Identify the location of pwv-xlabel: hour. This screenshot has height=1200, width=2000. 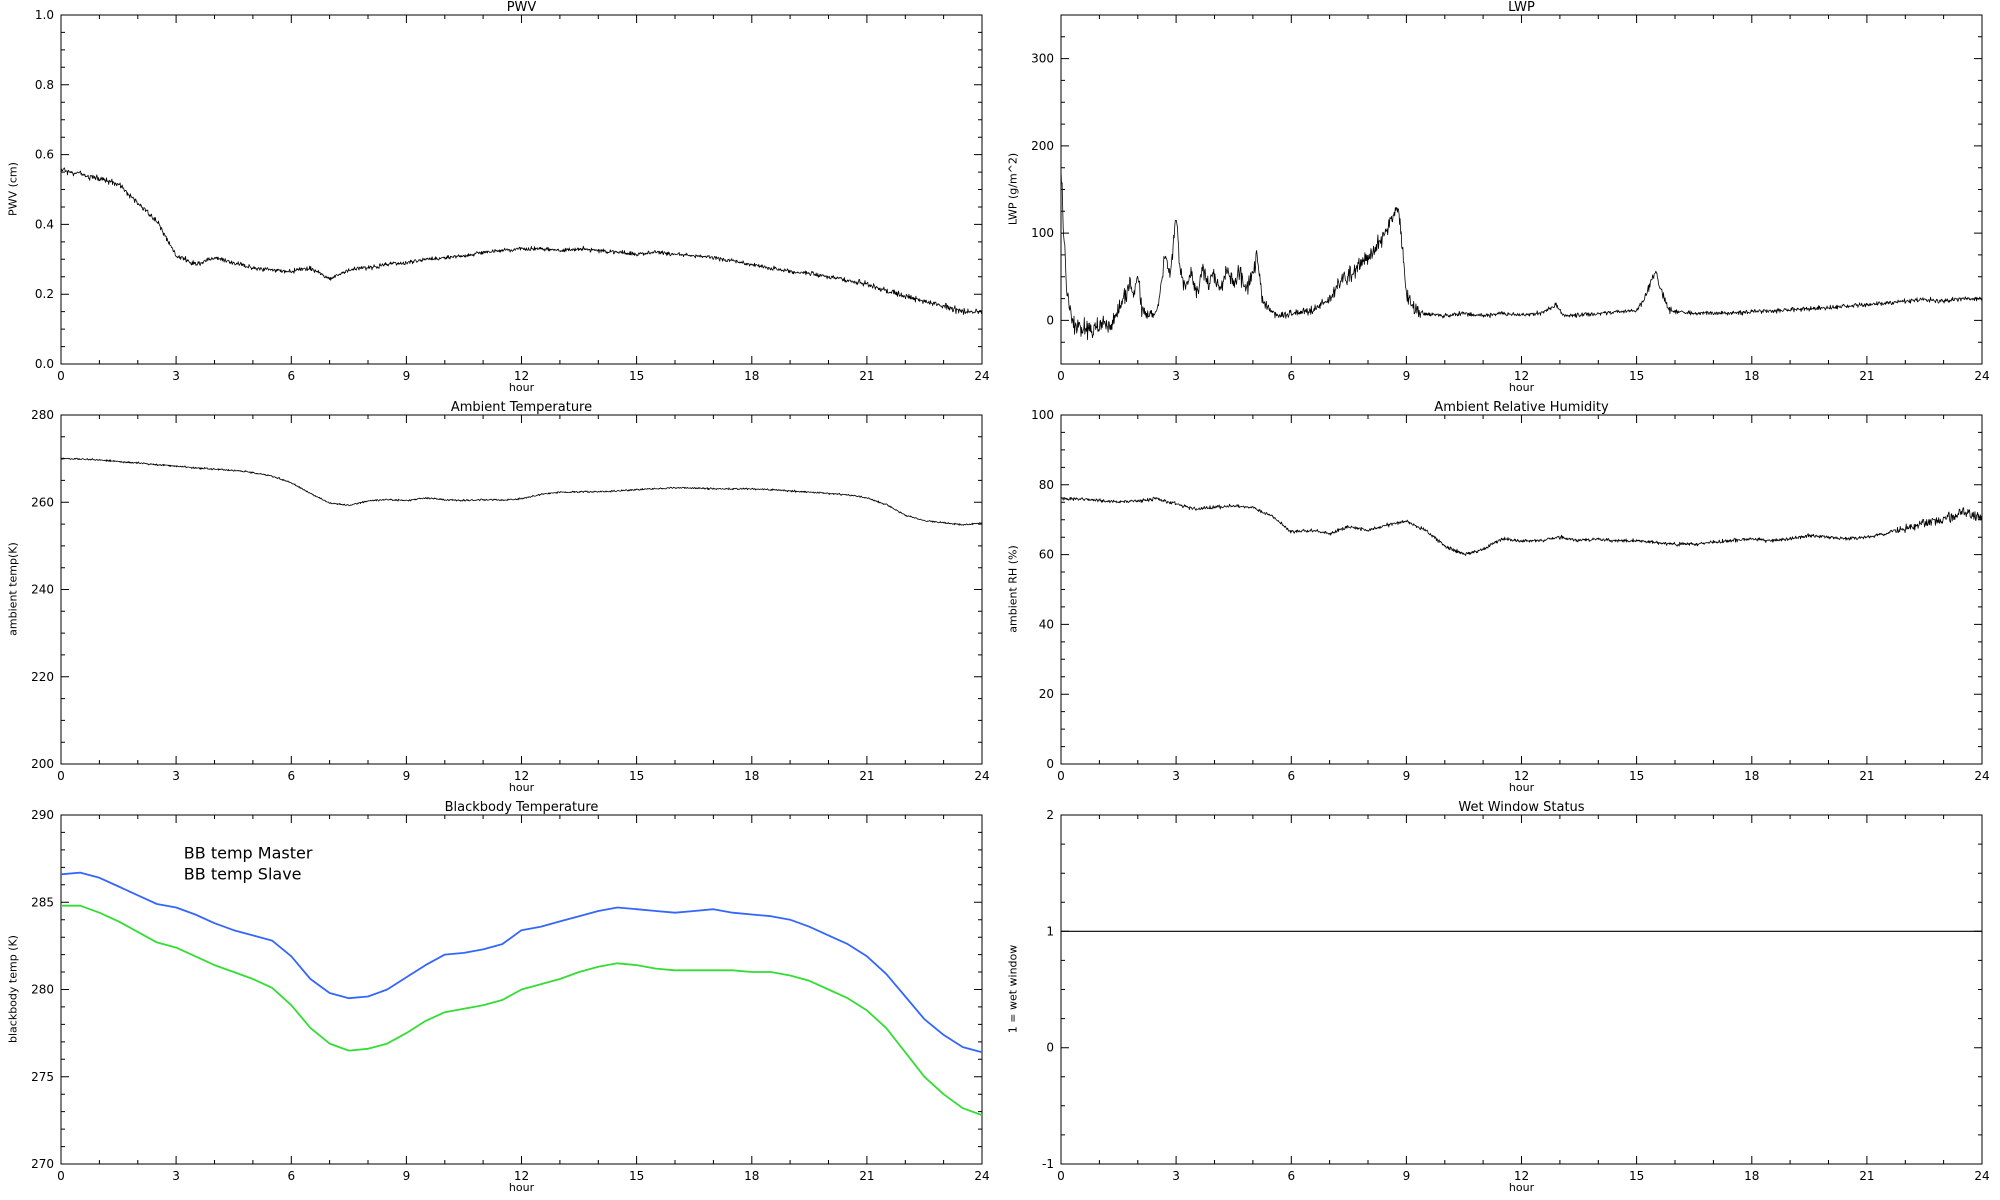
(521, 387).